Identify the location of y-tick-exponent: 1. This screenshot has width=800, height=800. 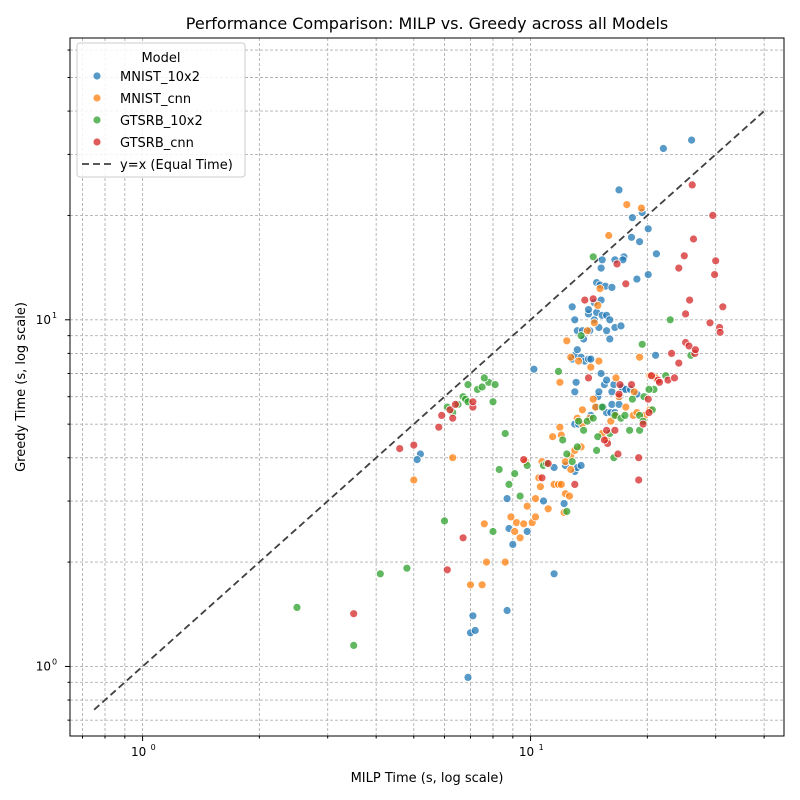
(54, 315).